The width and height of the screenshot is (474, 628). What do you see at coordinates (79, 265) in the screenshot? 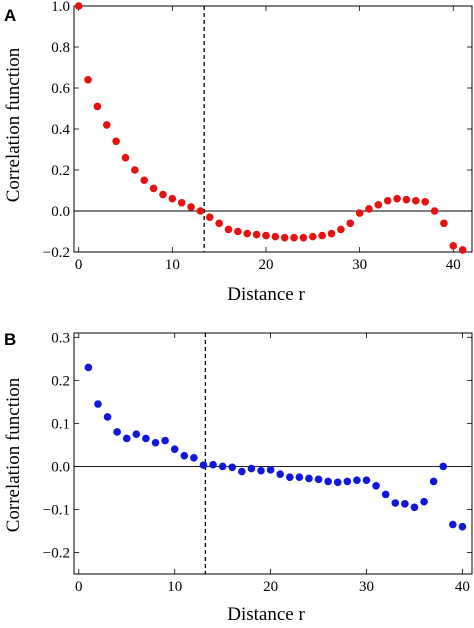
I see `panel-a-x-tick-label: 0` at bounding box center [79, 265].